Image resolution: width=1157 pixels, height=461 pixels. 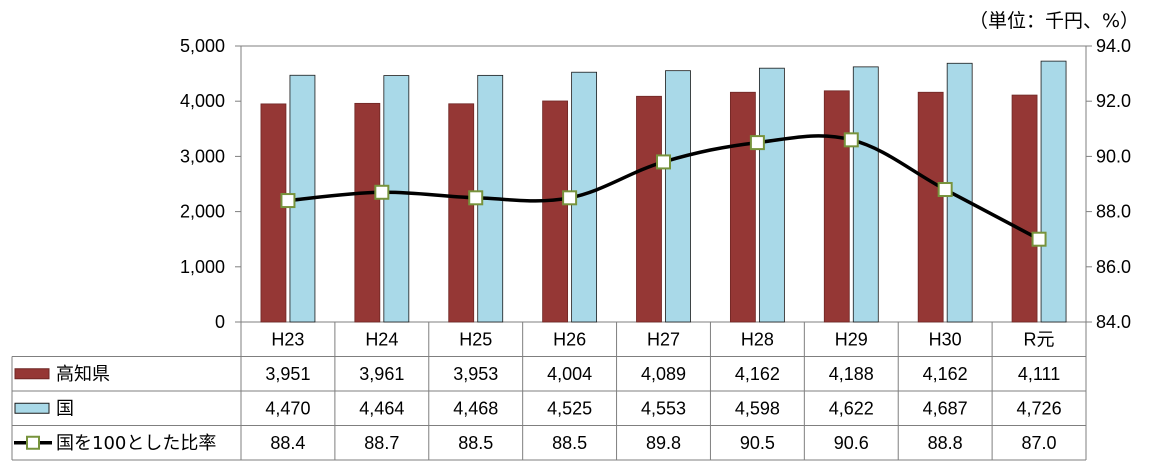 What do you see at coordinates (287, 374) in the screenshot?
I see `table-value: 3,951` at bounding box center [287, 374].